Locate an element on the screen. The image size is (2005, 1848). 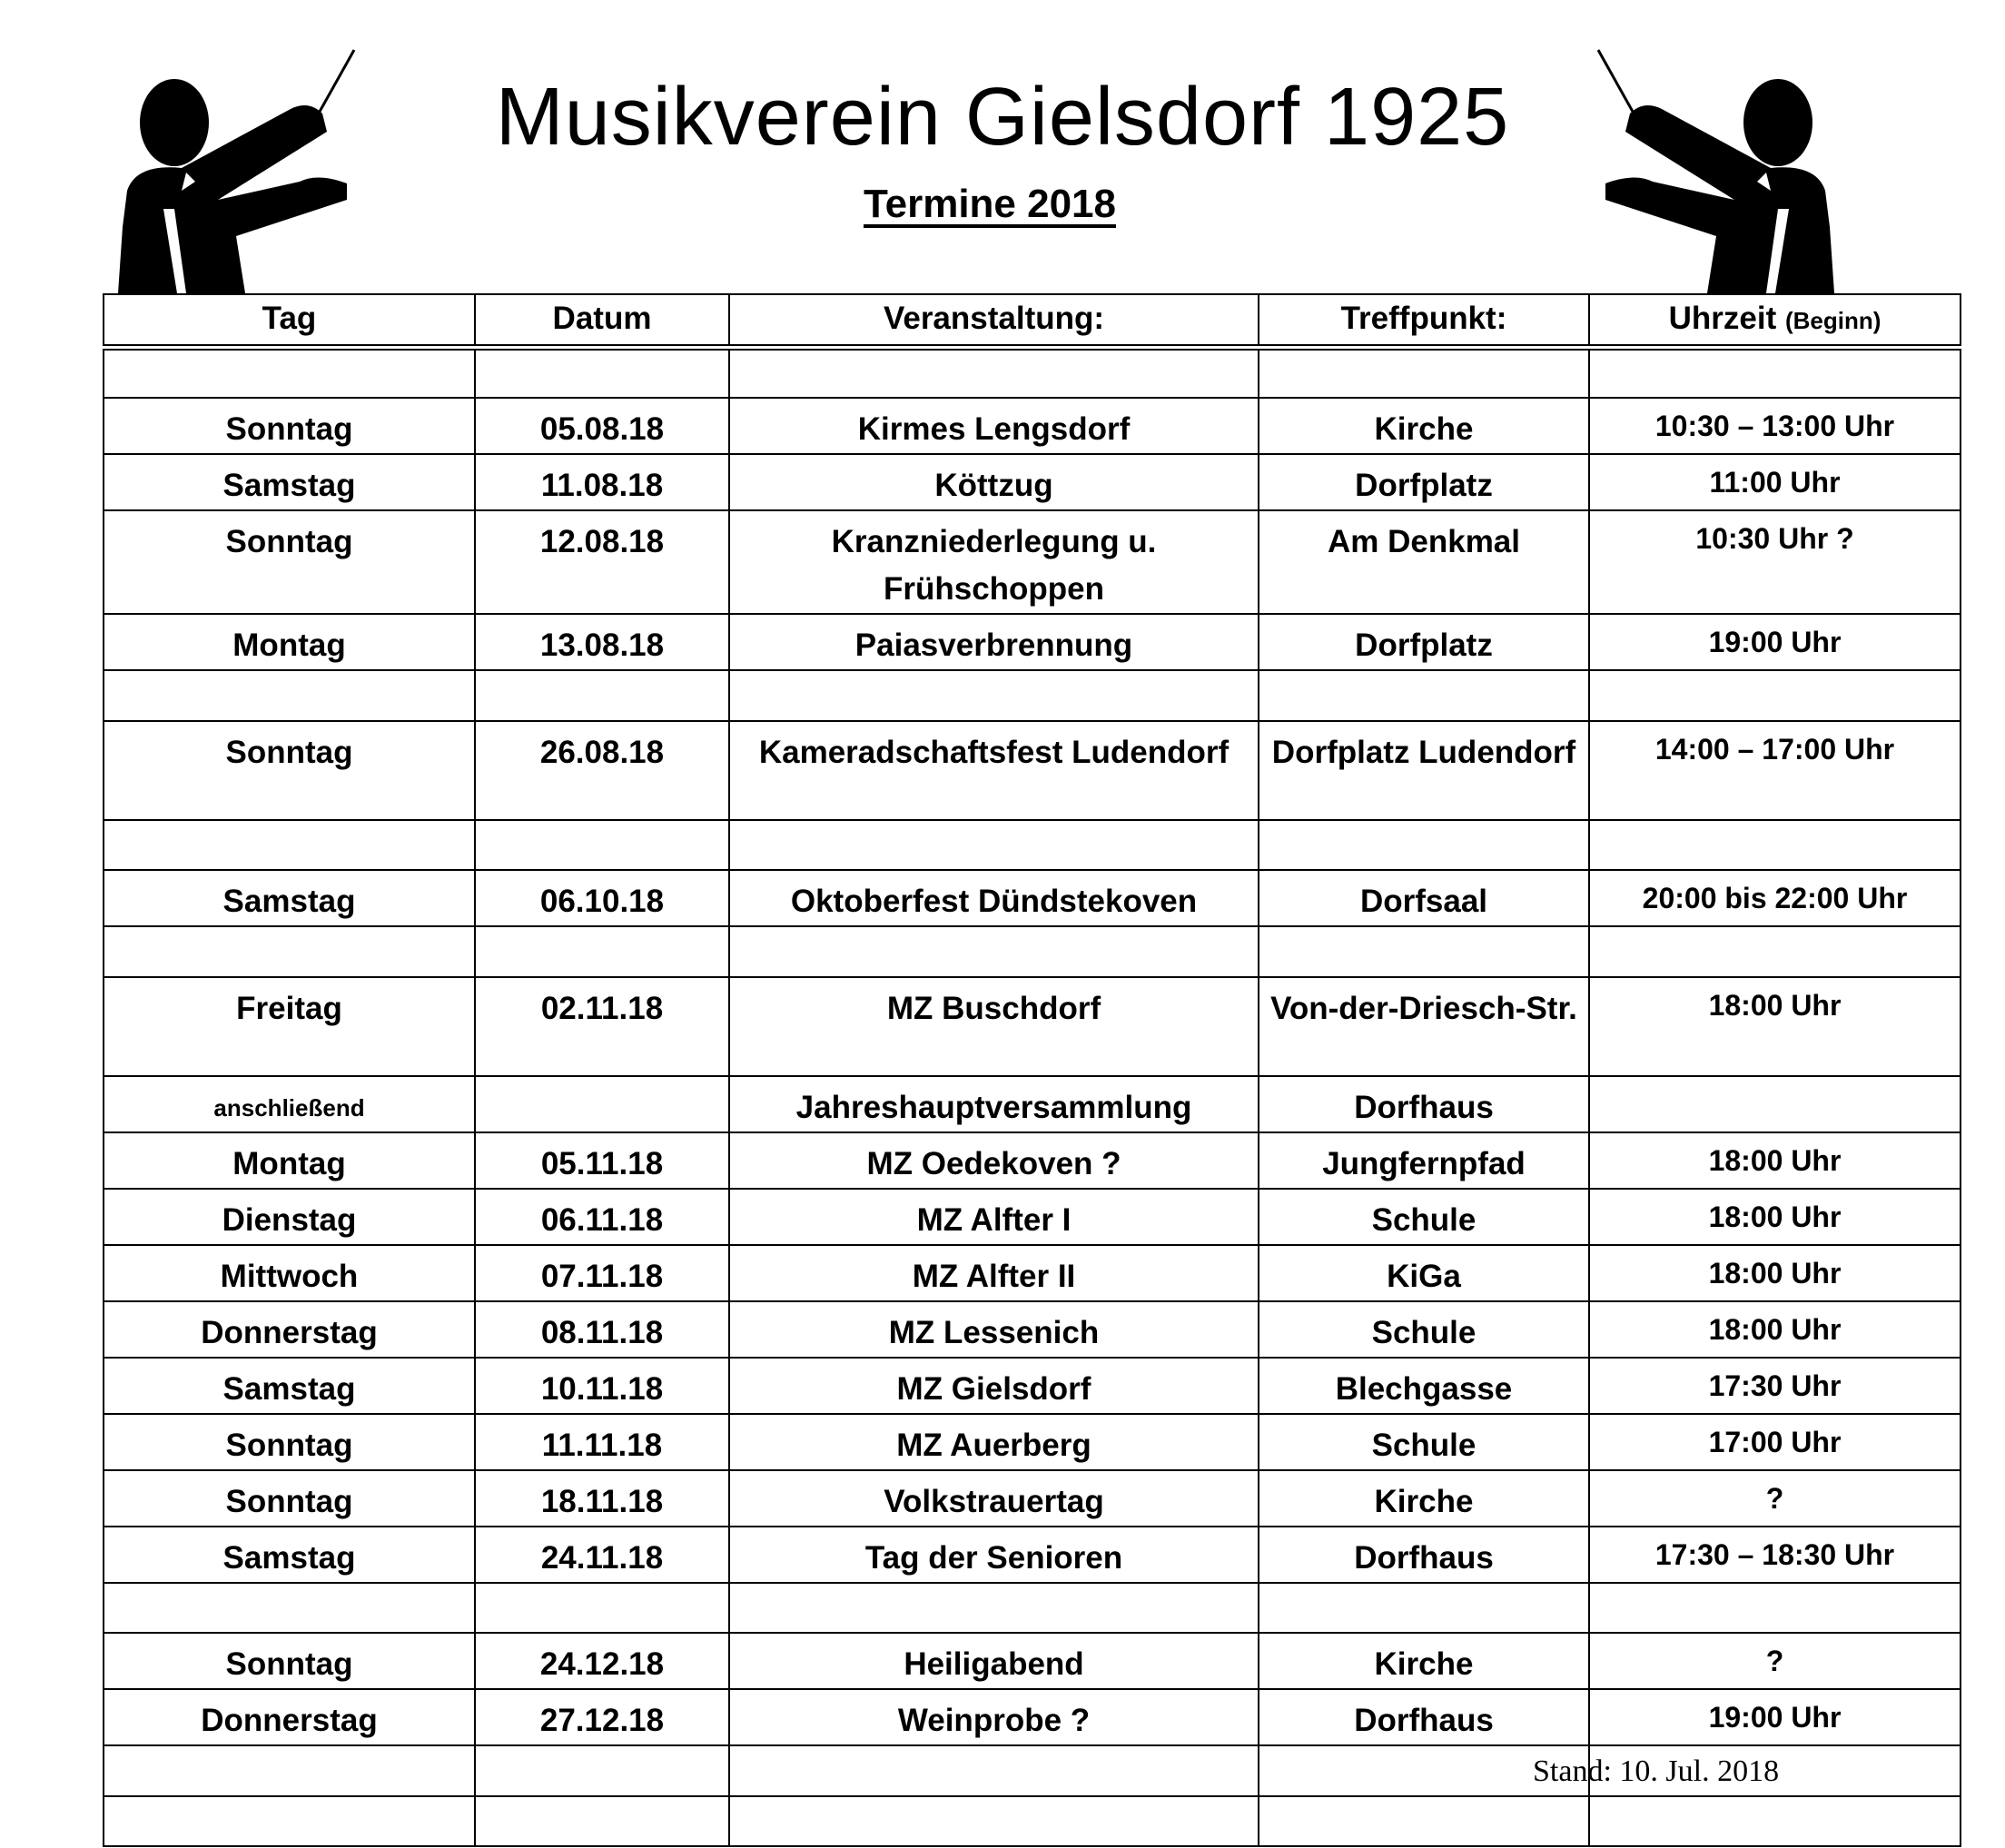
last-updated: Stand: 10. Jul. 2018 is located at coordinates (1656, 1771).